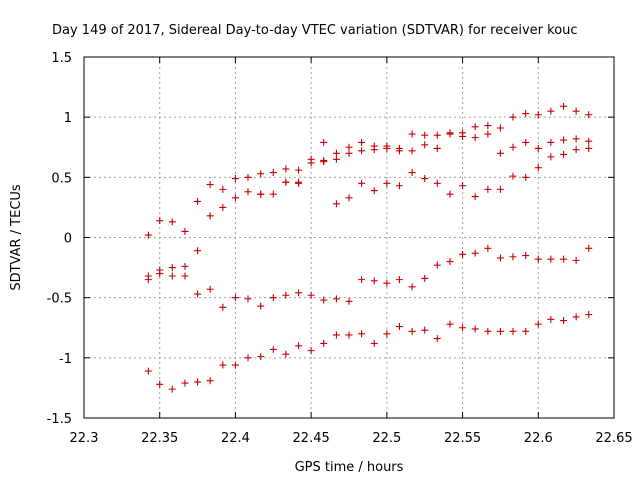 The image size is (640, 480). What do you see at coordinates (68, 239) in the screenshot?
I see `y-tick-label: 0` at bounding box center [68, 239].